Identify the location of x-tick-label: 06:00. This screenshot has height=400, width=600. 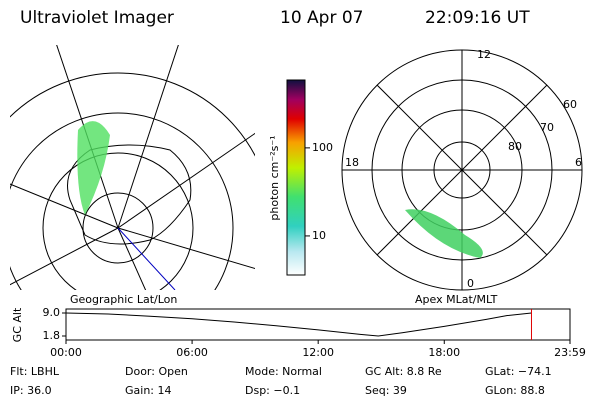
(192, 352).